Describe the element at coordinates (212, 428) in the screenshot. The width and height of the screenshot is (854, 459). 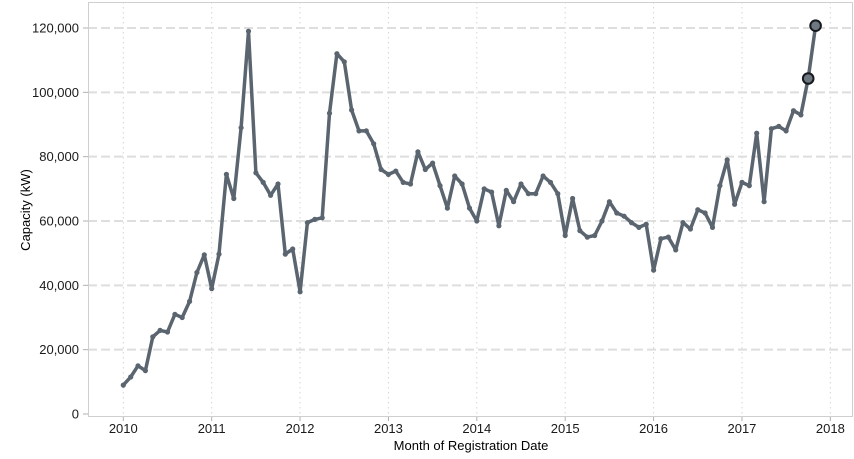
I see `x-tick-label: 2011` at that location.